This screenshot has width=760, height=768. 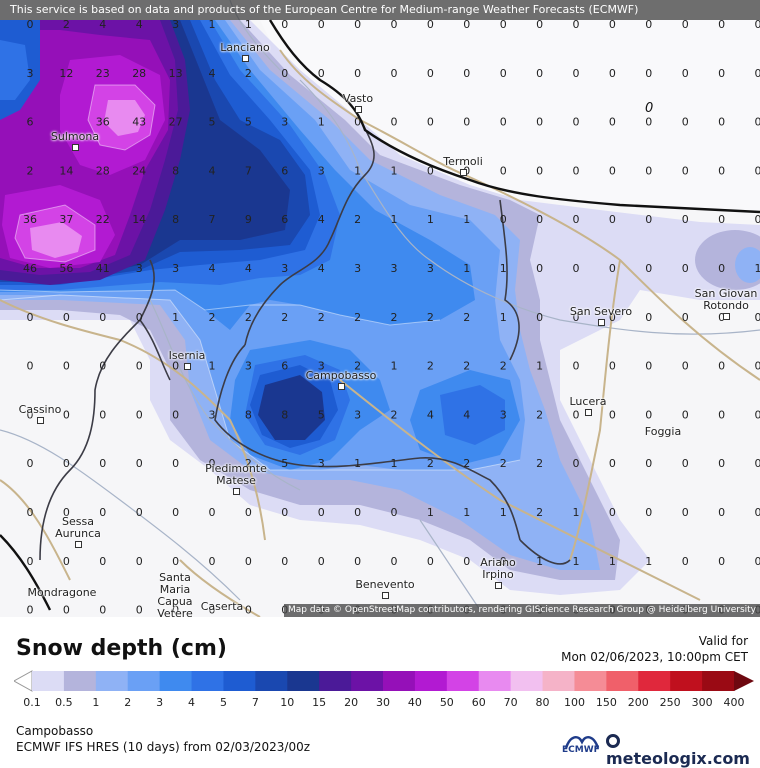 What do you see at coordinates (498, 569) in the screenshot?
I see `city-label-ariano-irpino: Ariano Irpino` at bounding box center [498, 569].